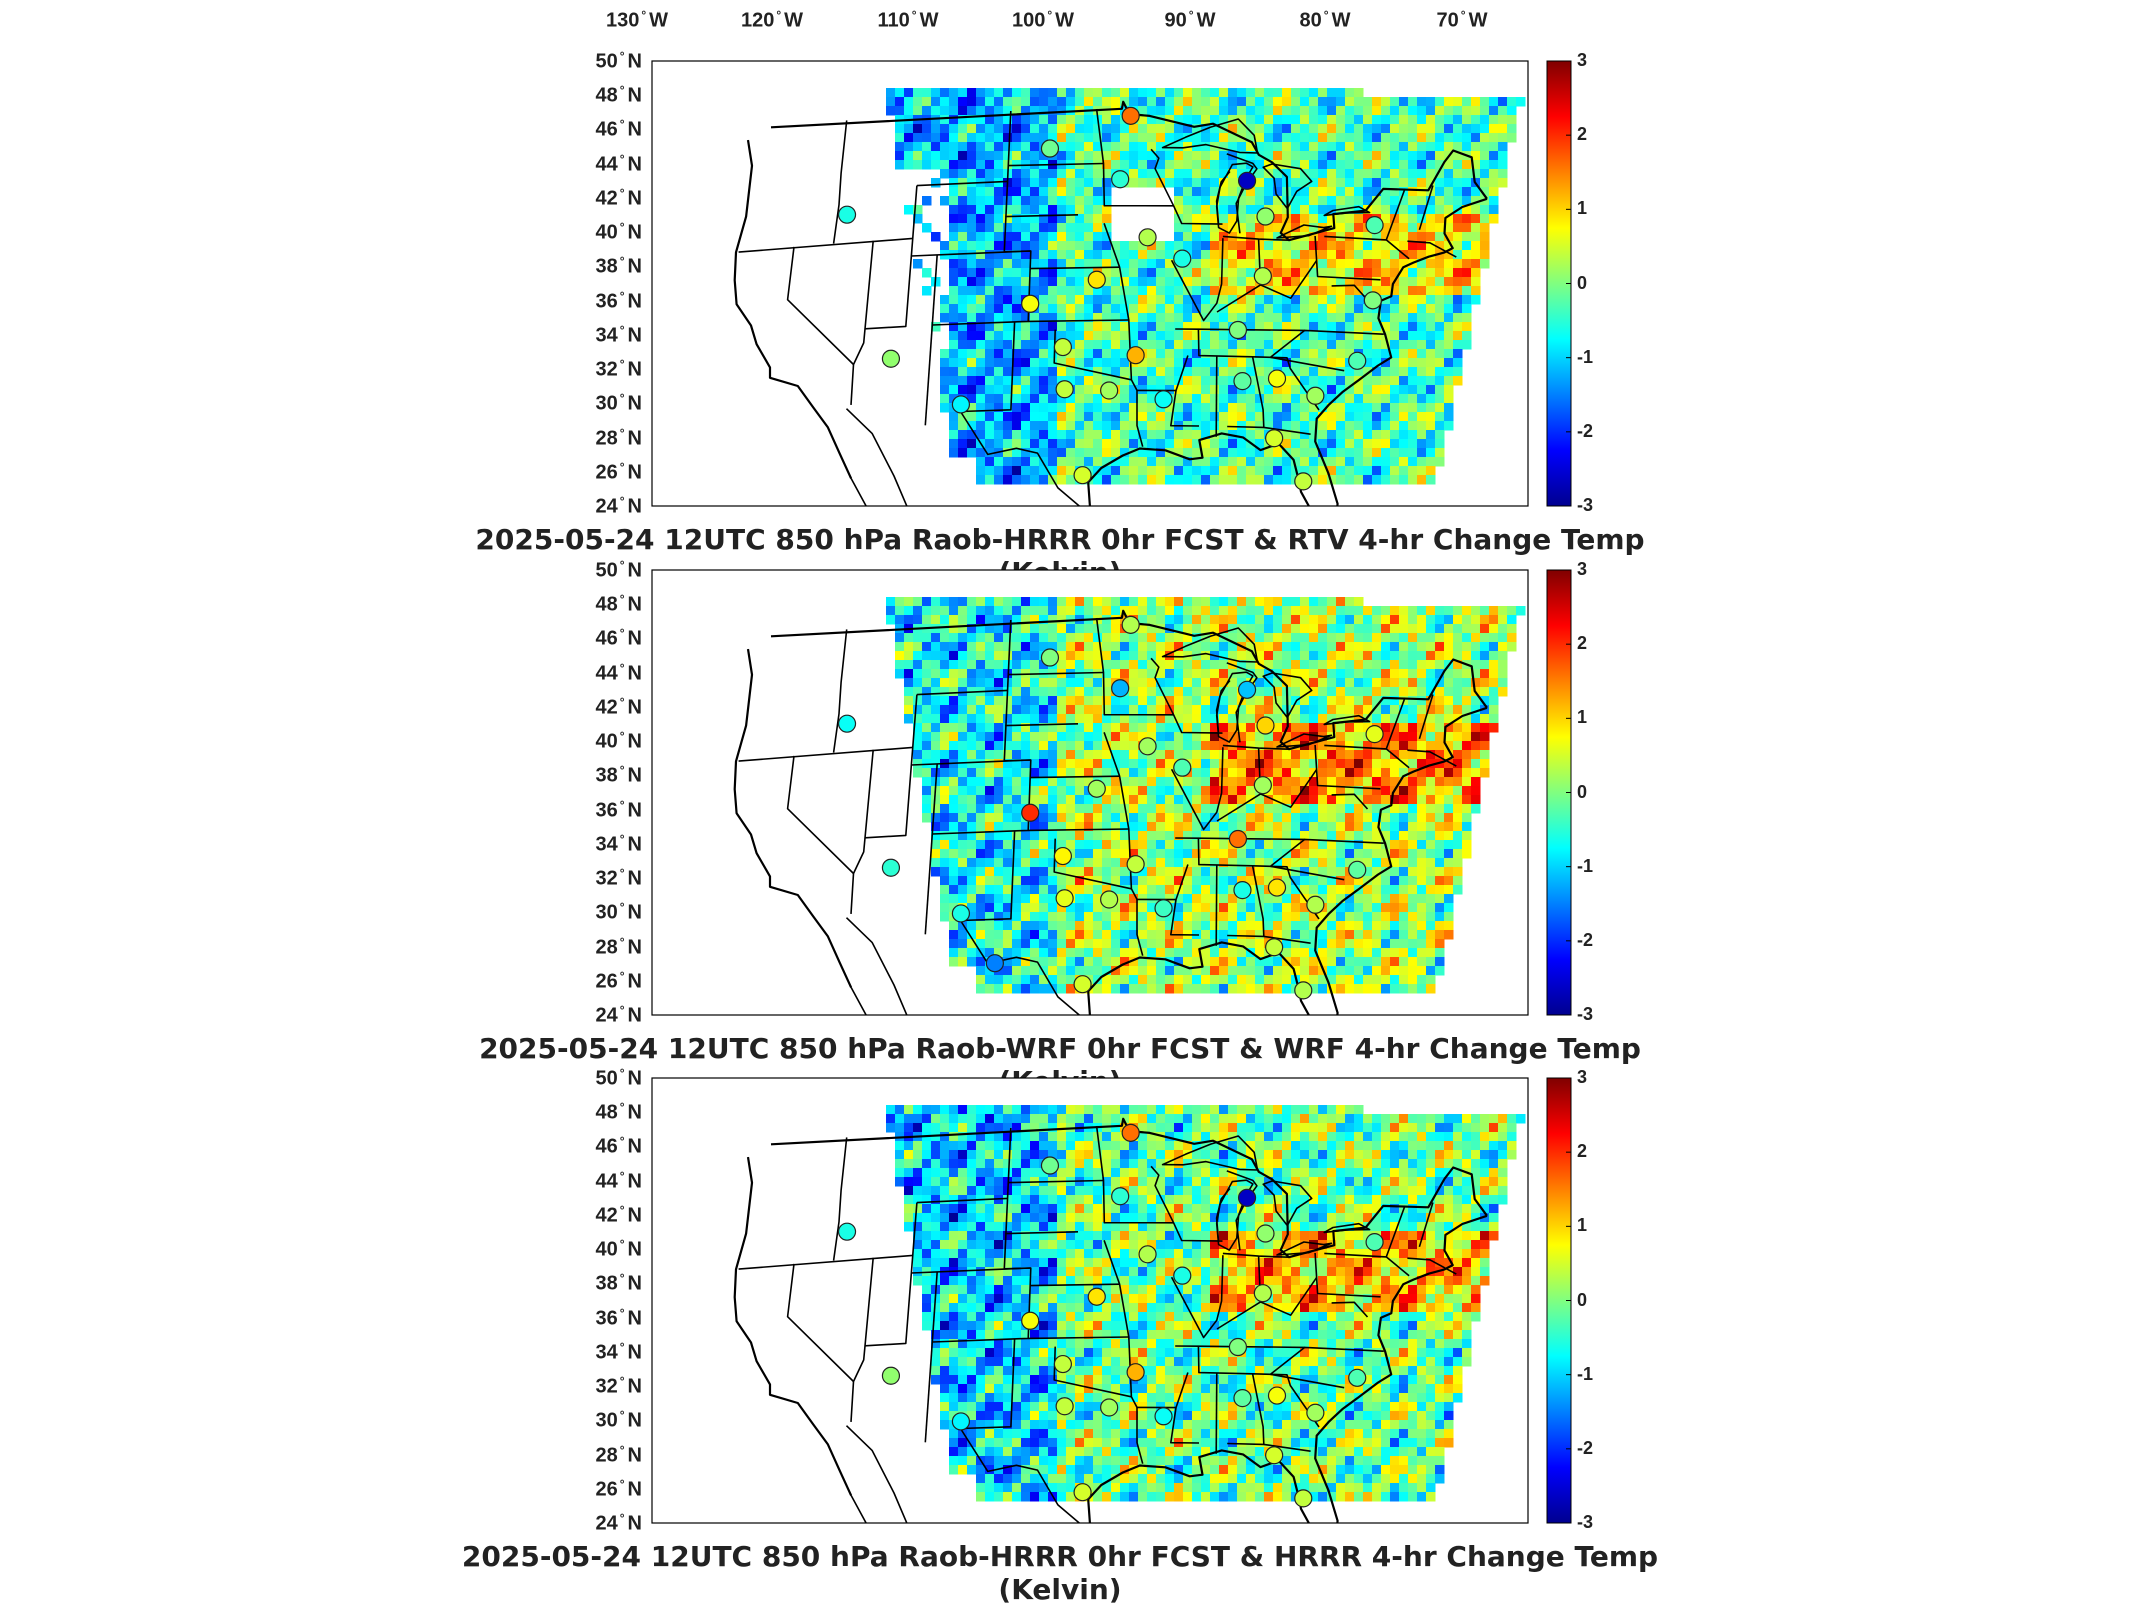 The image size is (2133, 1606). What do you see at coordinates (592, 1146) in the screenshot?
I see `latitude-label: 46°N` at bounding box center [592, 1146].